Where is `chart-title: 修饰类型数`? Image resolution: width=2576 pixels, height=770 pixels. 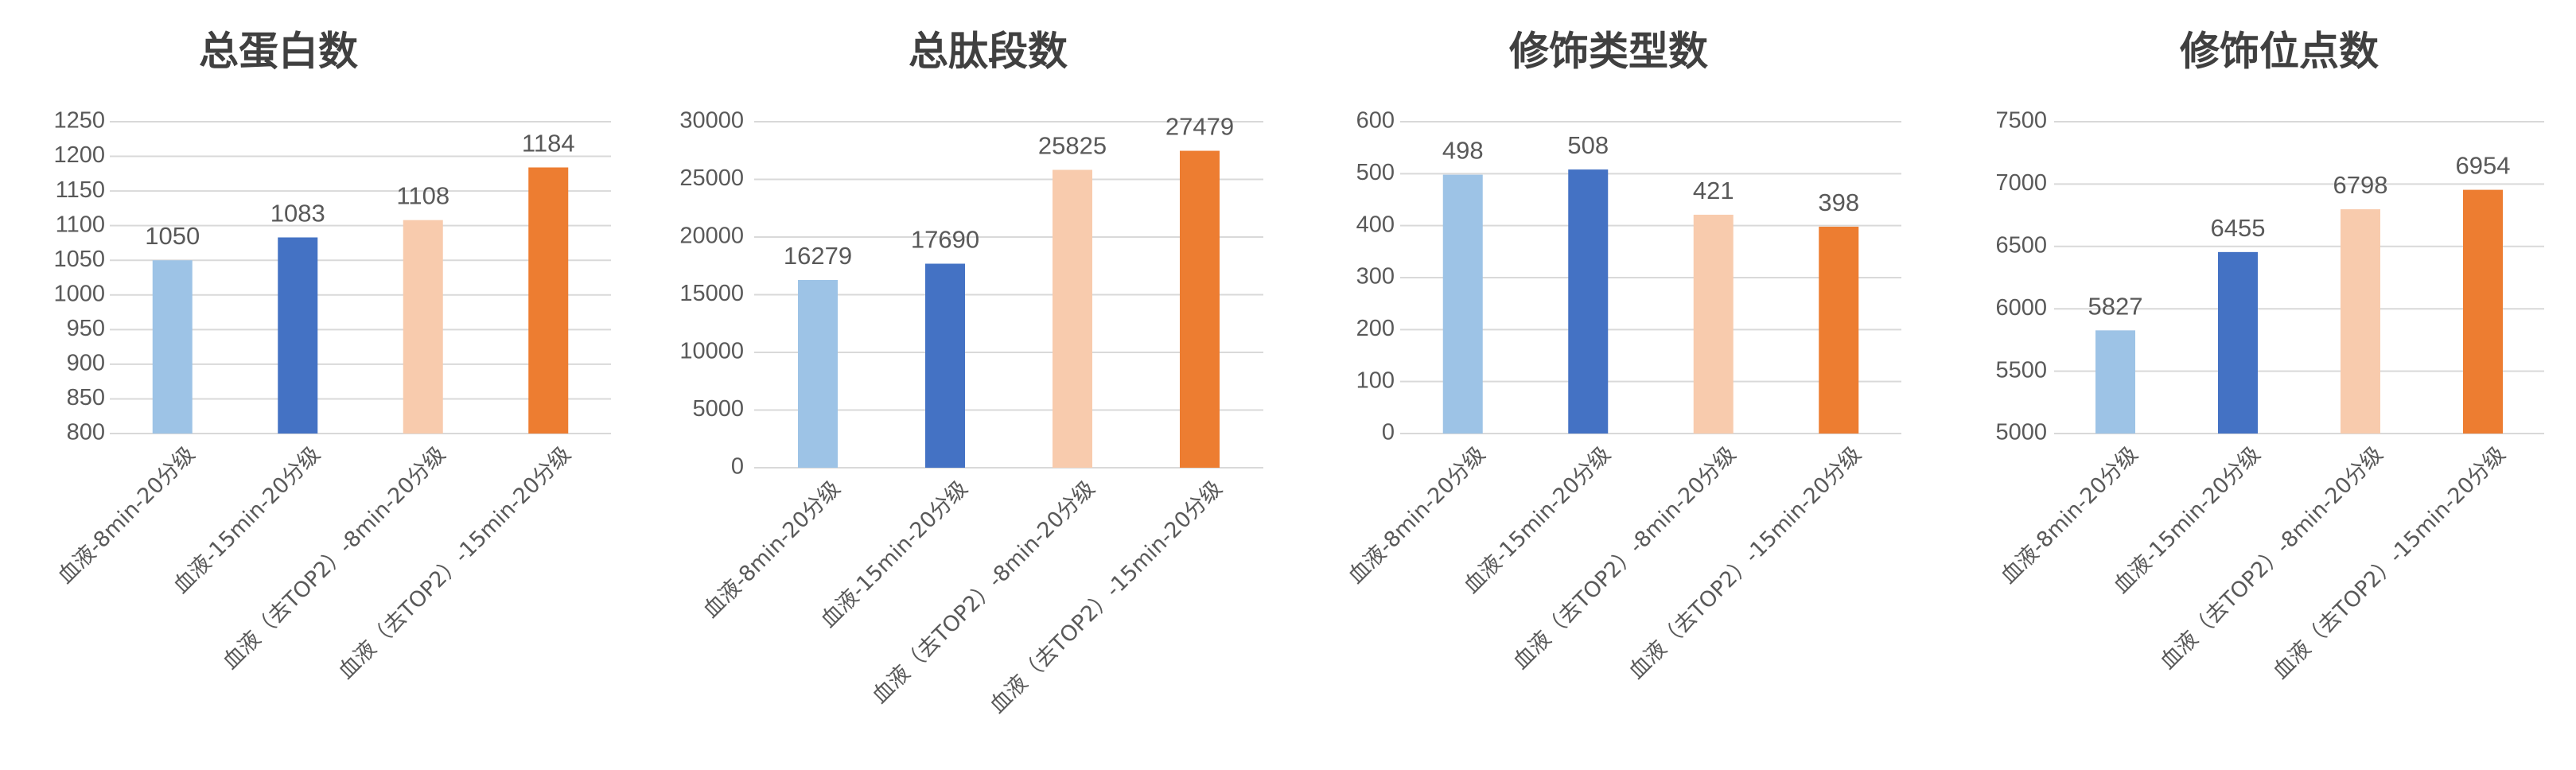 chart-title: 修饰类型数 is located at coordinates (1609, 52).